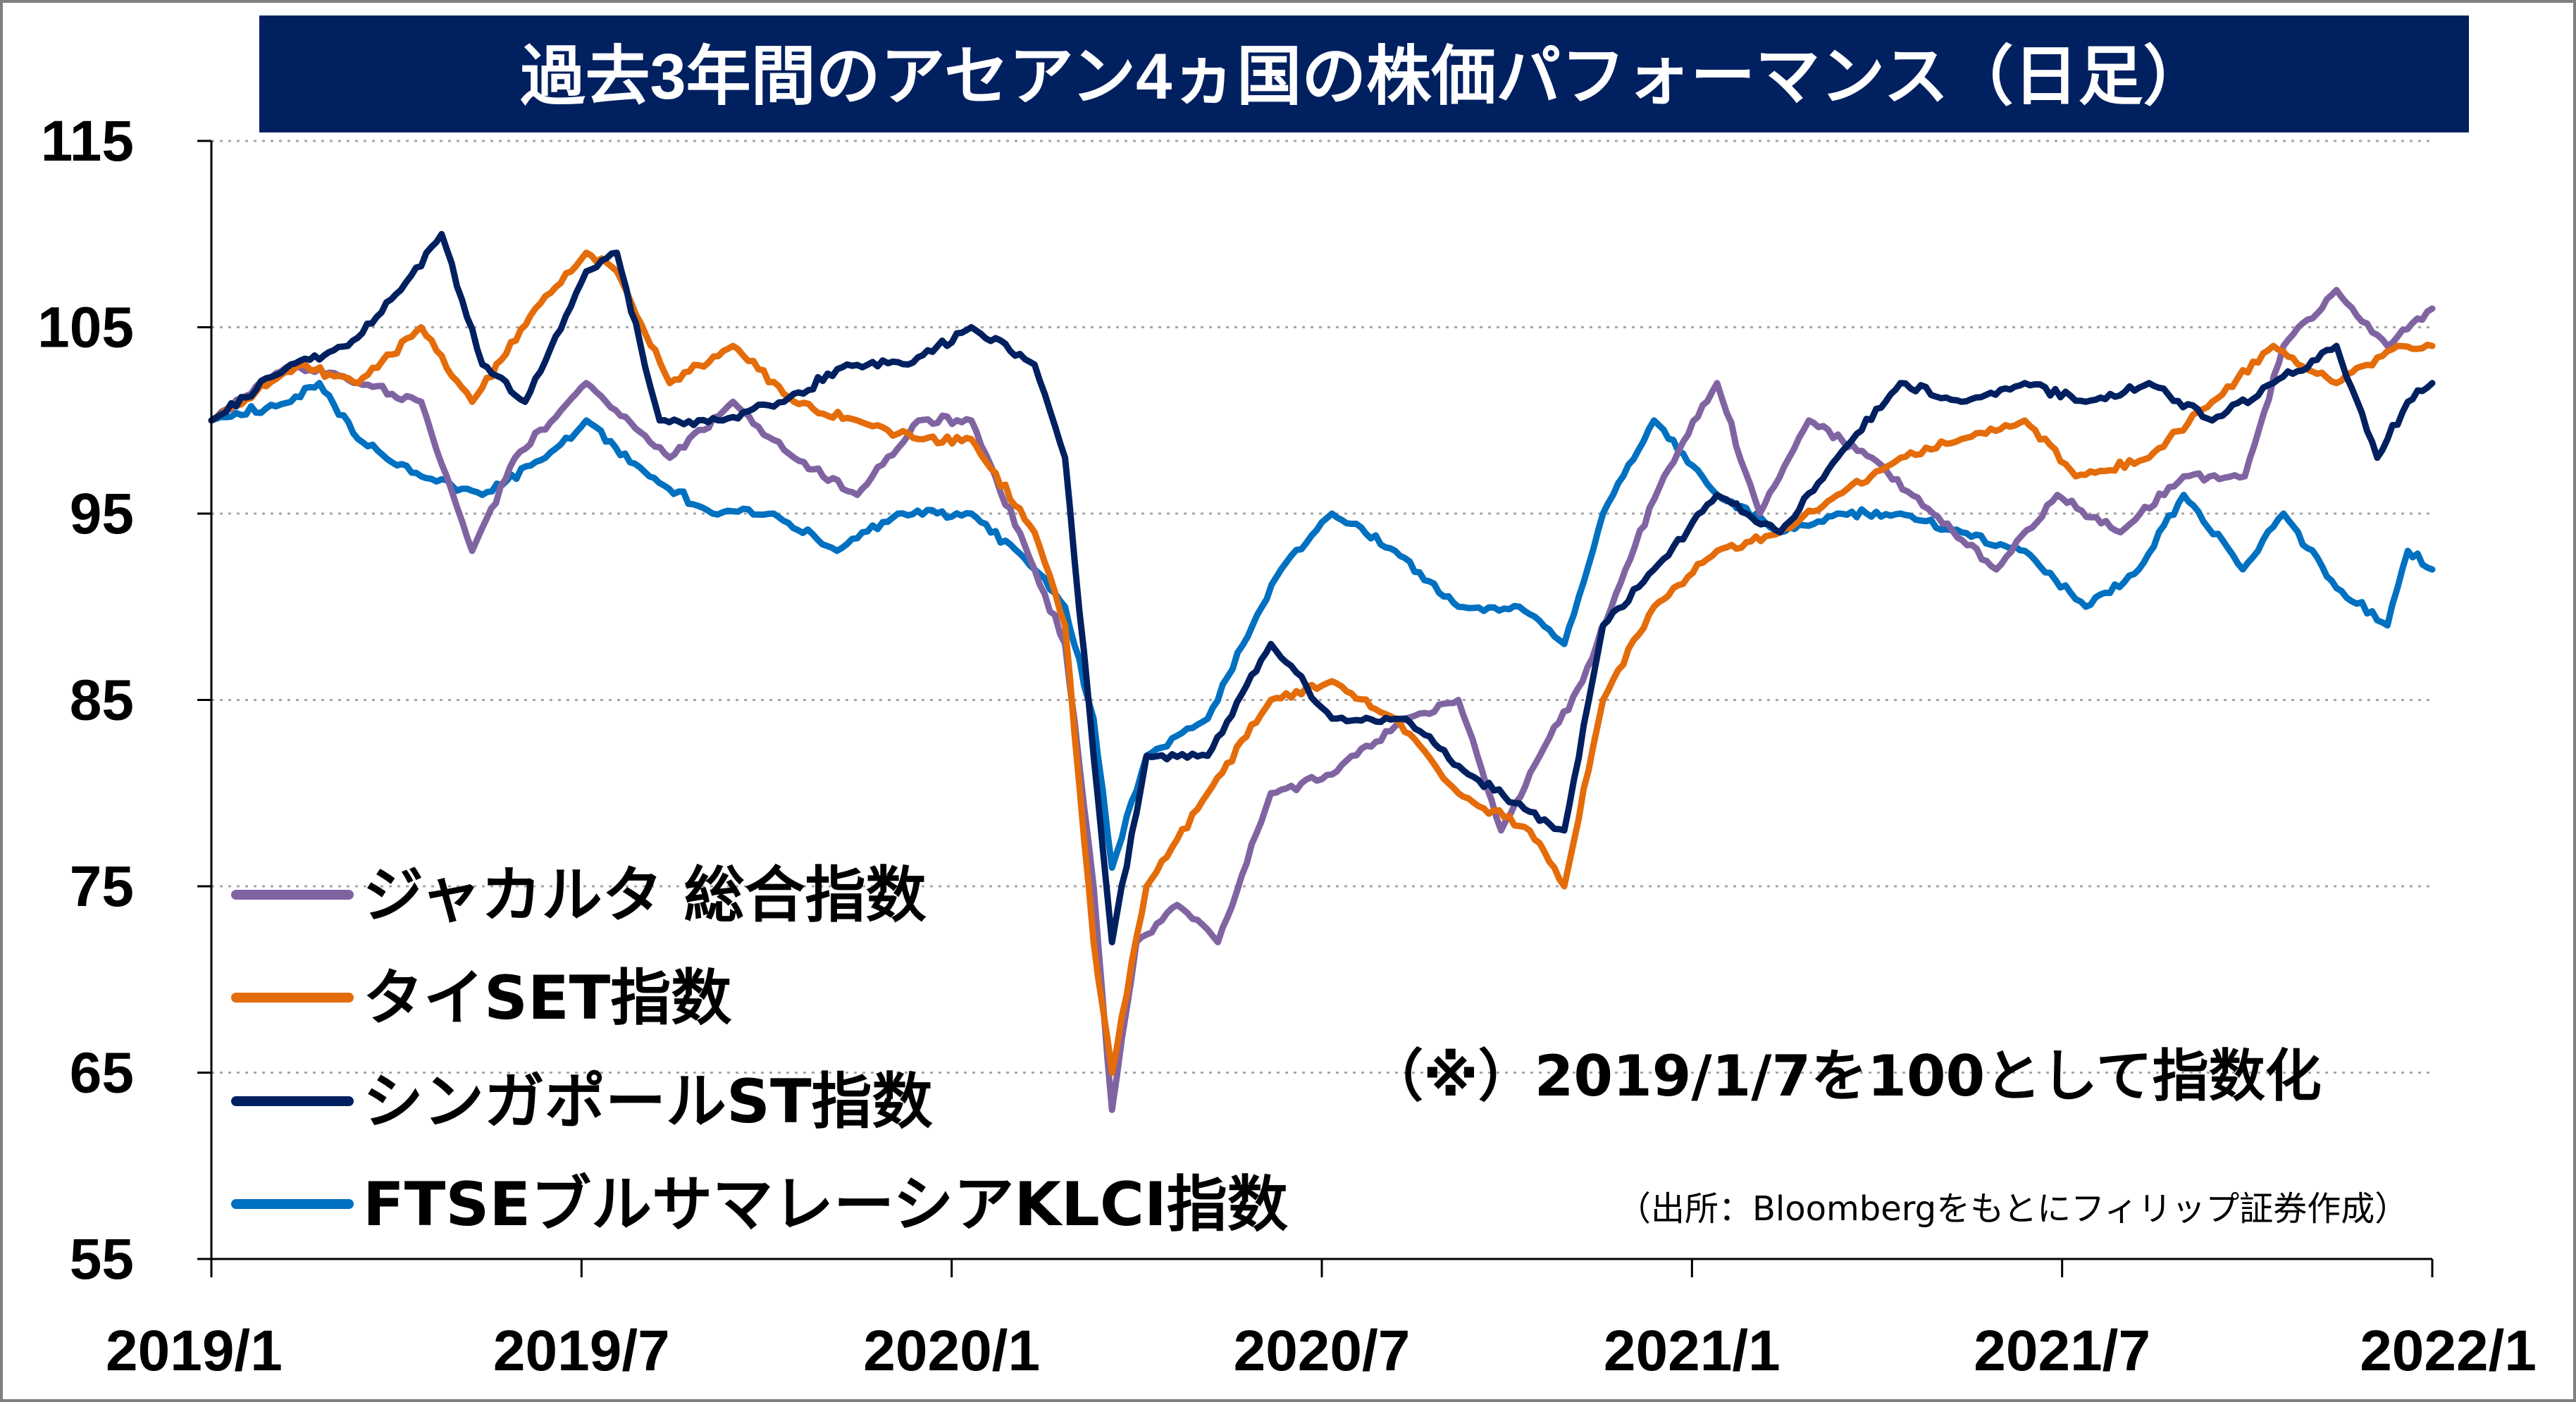 The width and height of the screenshot is (2576, 1402). What do you see at coordinates (102, 514) in the screenshot?
I see `y-tick-label: 95` at bounding box center [102, 514].